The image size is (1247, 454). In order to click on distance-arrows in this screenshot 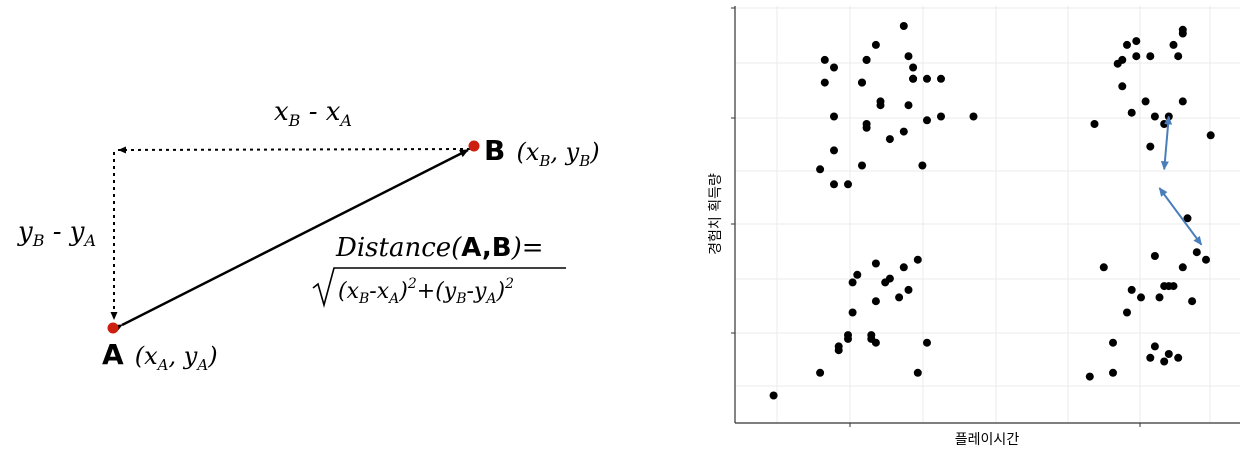, I will do `click(1180, 180)`.